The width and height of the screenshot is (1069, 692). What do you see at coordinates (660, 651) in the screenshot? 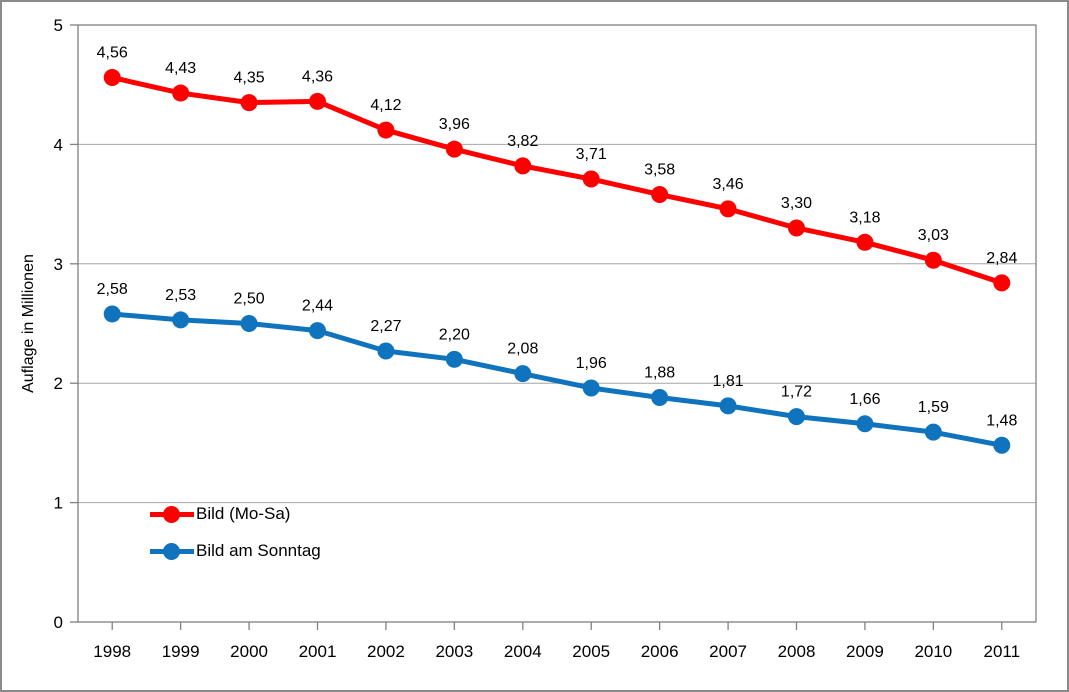
I see `x-tick-label: 2006` at bounding box center [660, 651].